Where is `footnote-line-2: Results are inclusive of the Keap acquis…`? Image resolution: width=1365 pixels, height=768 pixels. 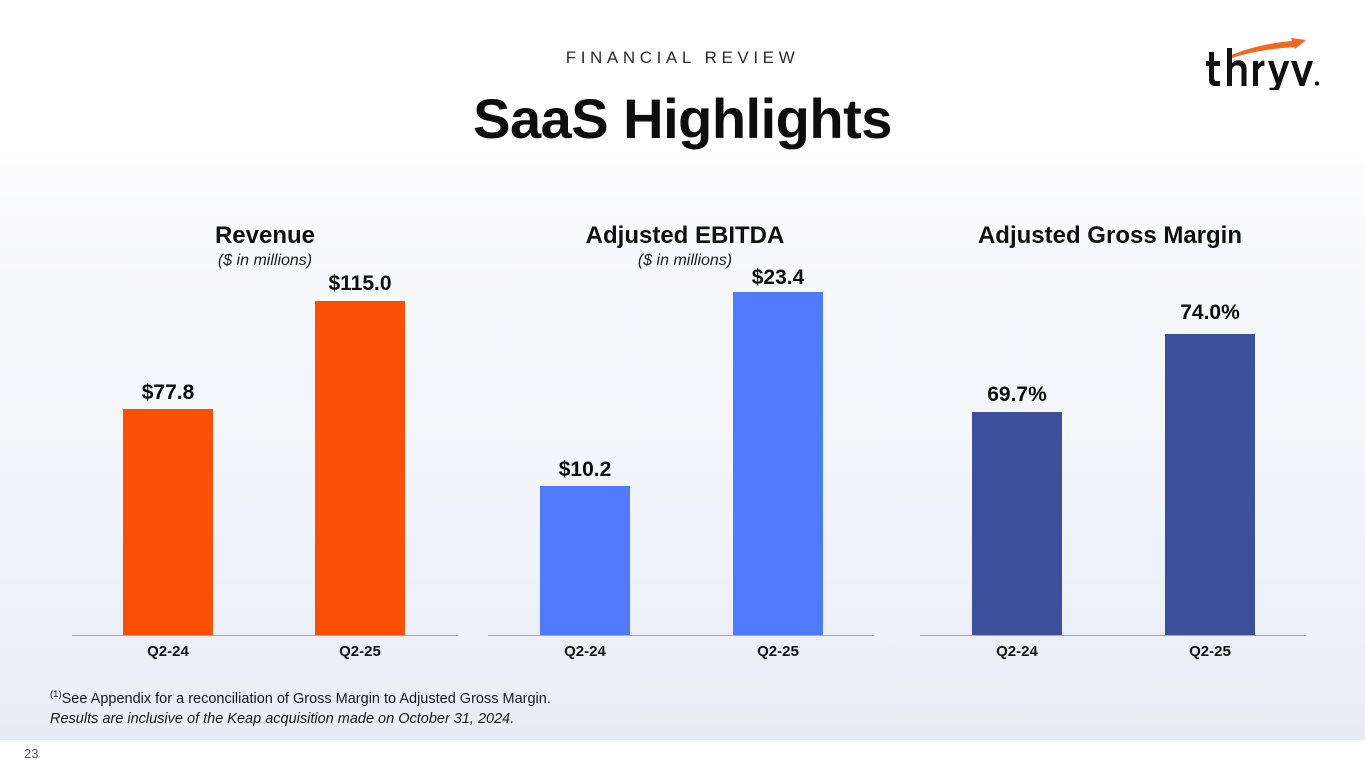
footnote-line-2: Results are inclusive of the Keap acquis… is located at coordinates (282, 719).